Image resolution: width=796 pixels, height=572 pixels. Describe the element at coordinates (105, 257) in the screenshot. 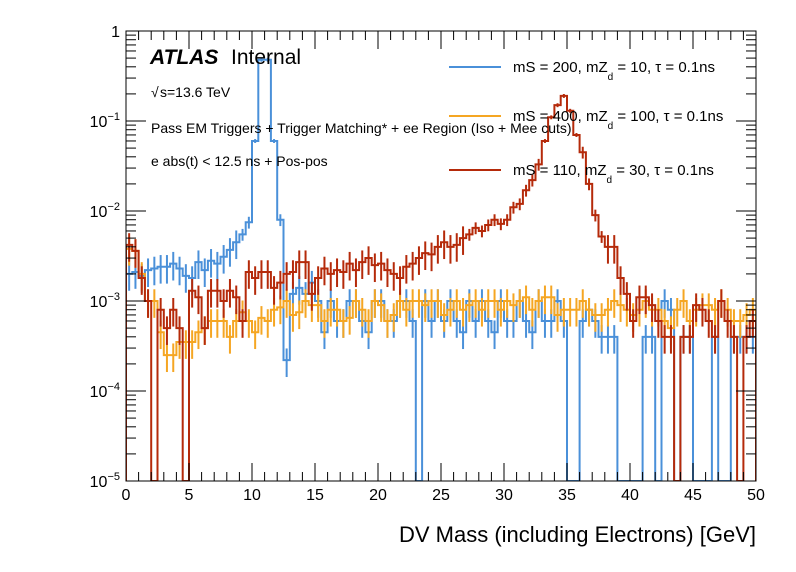

I see `y-tick-labels: 10⁻⁵ 10⁻⁴ 10⁻³ 10⁻² 10⁻¹ 1` at that location.